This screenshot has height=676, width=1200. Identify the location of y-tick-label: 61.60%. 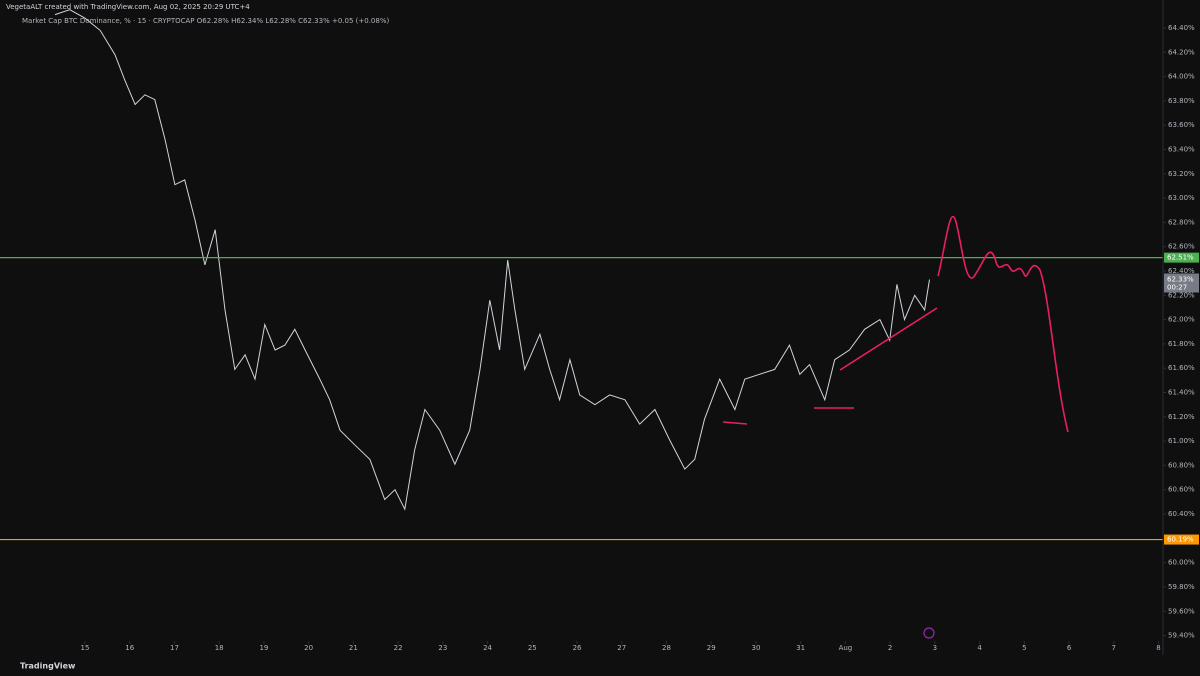
(1181, 368).